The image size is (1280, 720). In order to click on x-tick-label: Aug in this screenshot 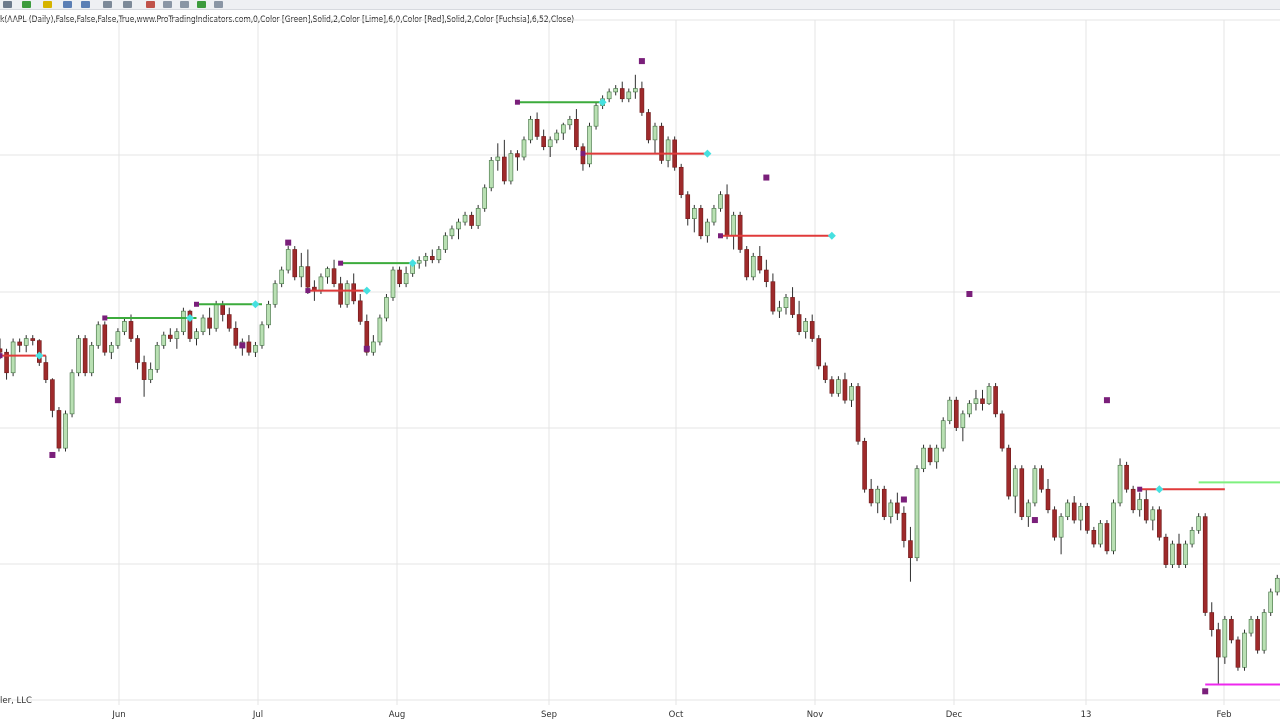, I will do `click(397, 715)`.